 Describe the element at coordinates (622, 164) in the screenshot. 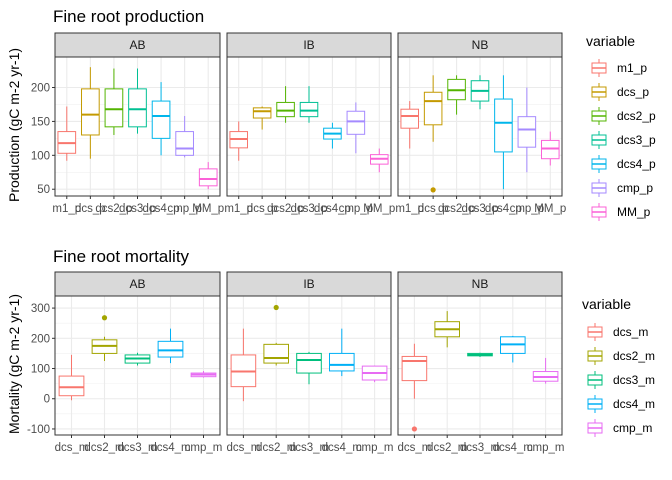

I see `legend-item: dcs4_p` at that location.